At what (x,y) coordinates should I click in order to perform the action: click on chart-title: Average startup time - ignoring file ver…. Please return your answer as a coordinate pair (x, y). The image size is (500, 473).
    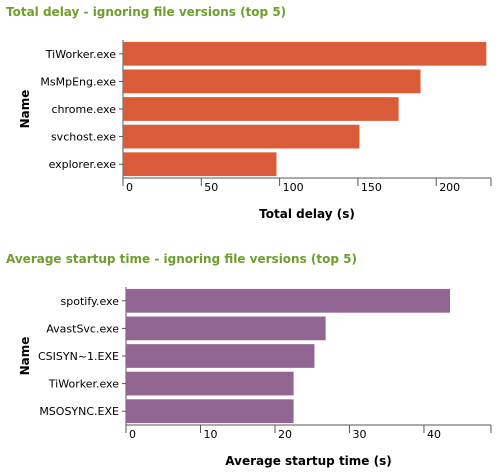
    Looking at the image, I should click on (181, 259).